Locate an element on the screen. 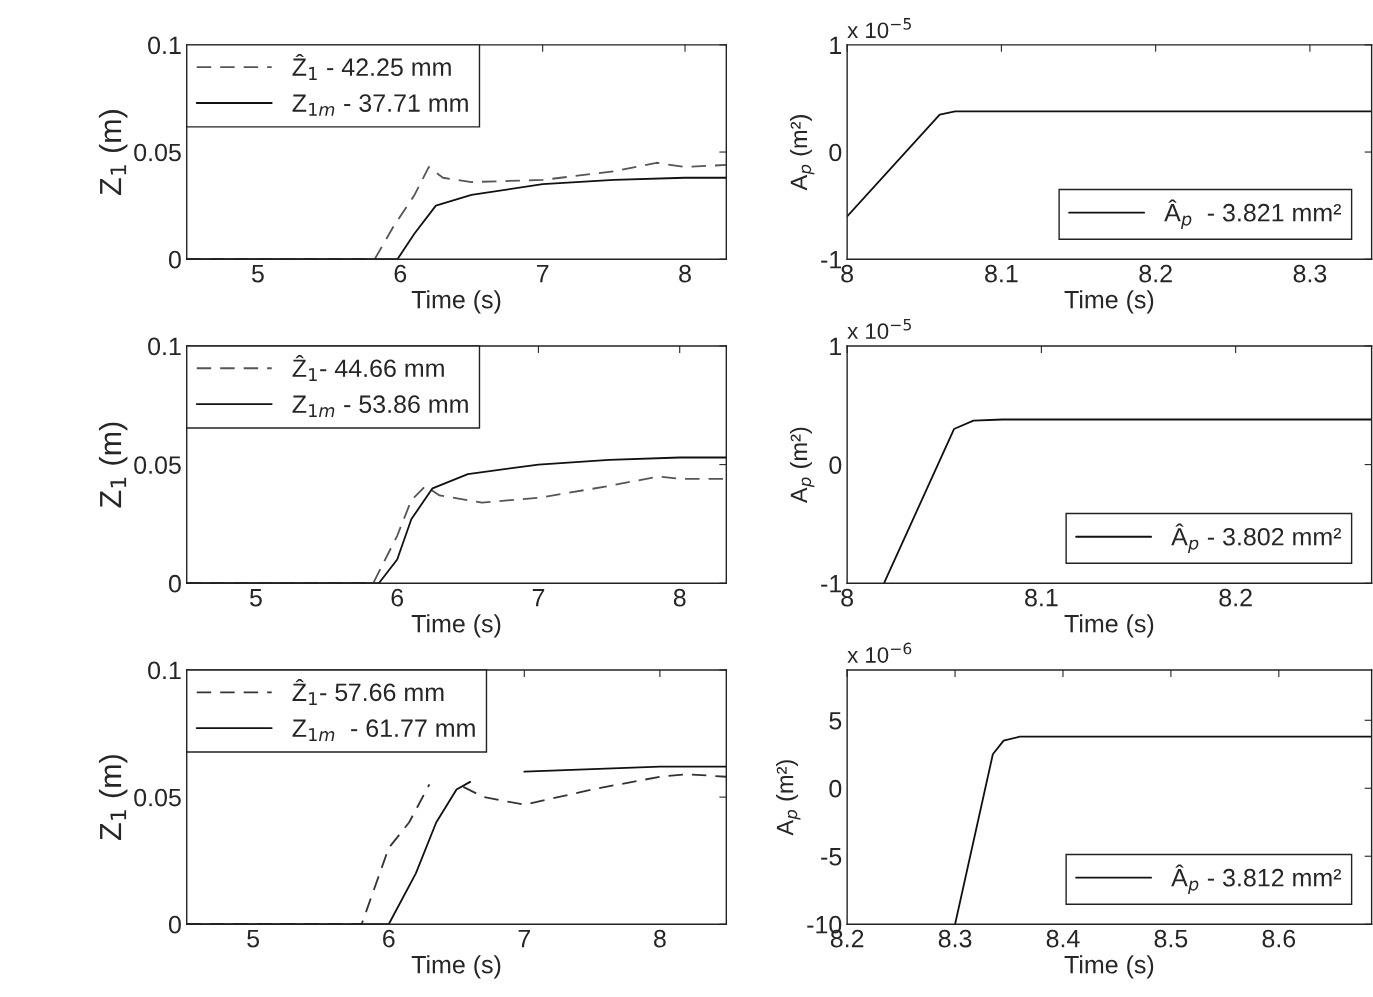 The width and height of the screenshot is (1373, 997). legend-label: Ẑ$_{1}$ - 42.25 mm is located at coordinates (371, 66).